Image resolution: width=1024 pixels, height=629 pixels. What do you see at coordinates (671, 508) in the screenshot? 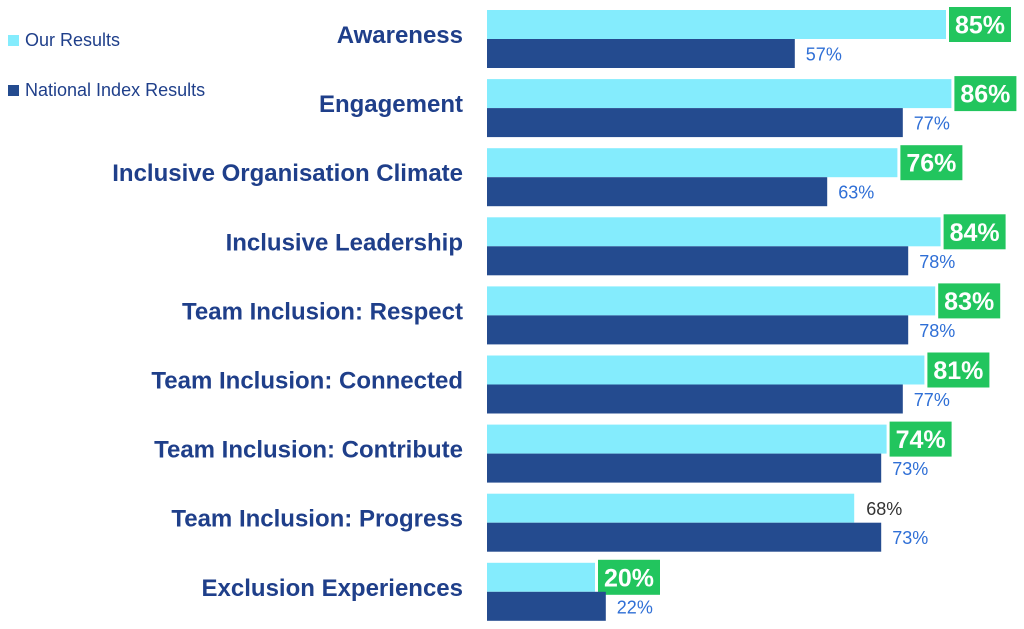
I see `bar-our-results-team-inclusion-progress` at bounding box center [671, 508].